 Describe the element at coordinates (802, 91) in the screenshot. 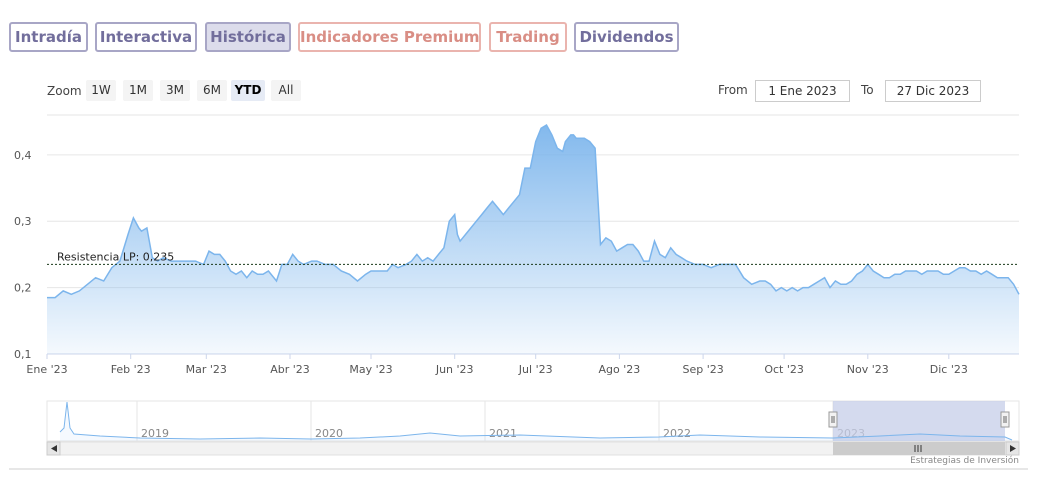

I see `from-date-input: 1 Ene 2023` at that location.